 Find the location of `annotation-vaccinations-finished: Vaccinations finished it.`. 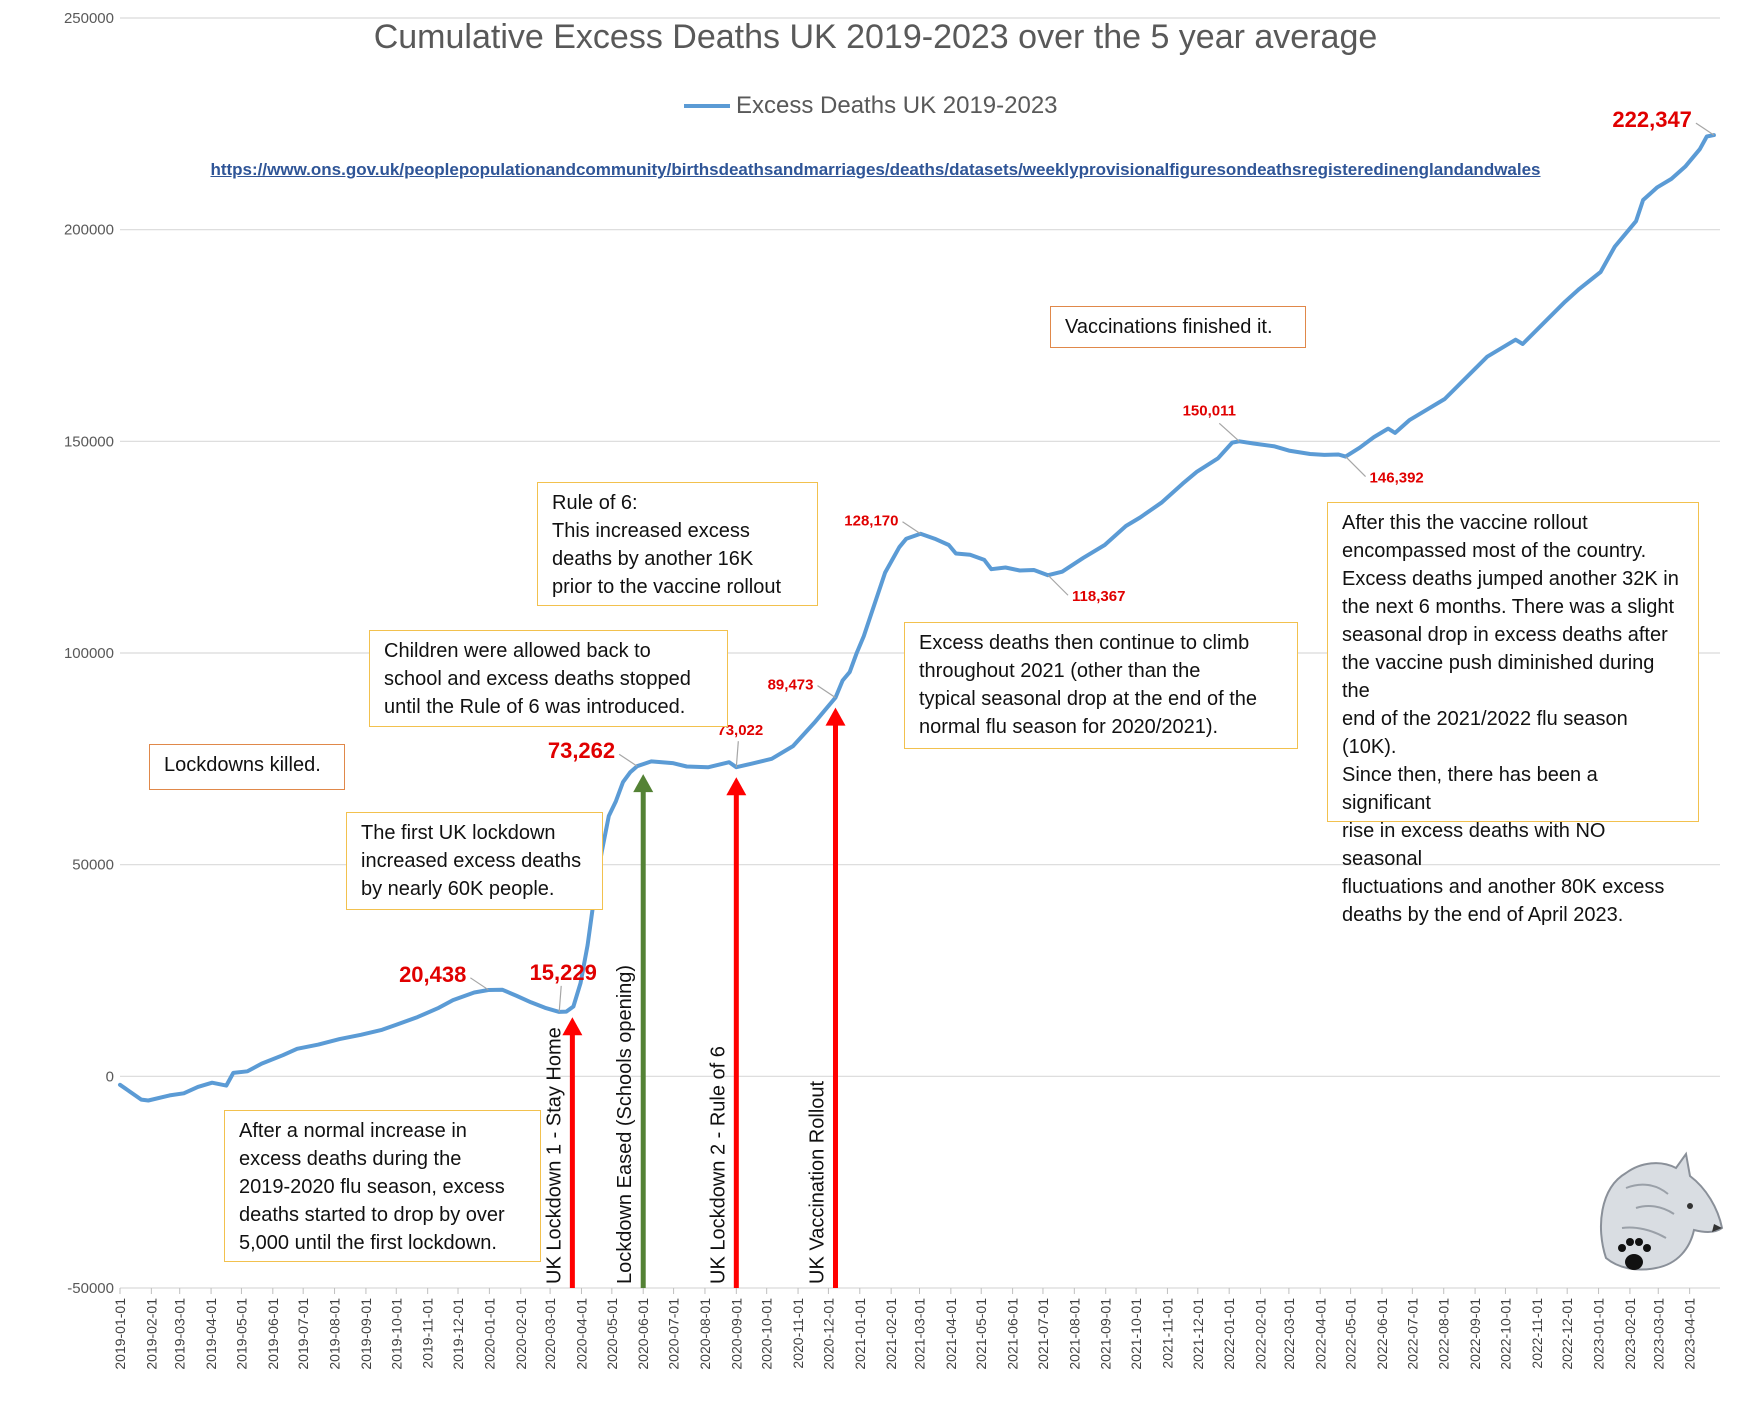

annotation-vaccinations-finished: Vaccinations finished it. is located at coordinates (1178, 327).